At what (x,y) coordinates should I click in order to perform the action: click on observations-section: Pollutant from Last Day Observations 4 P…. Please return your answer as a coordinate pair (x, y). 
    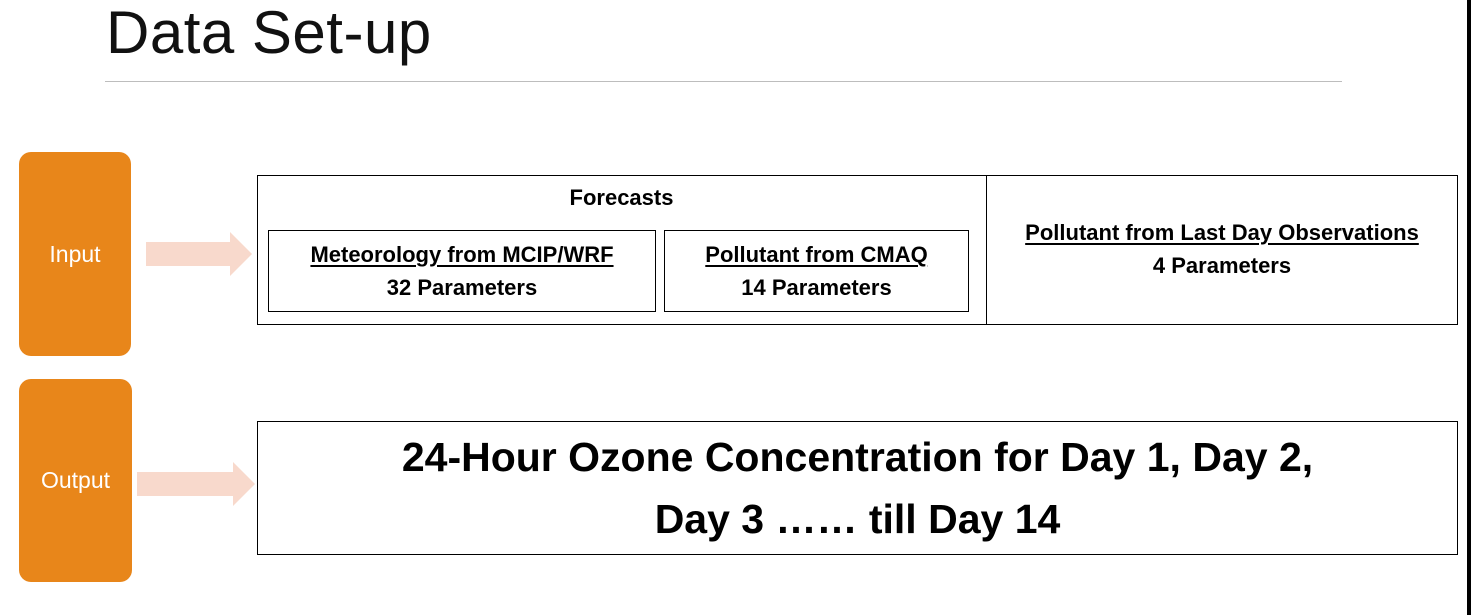
    Looking at the image, I should click on (1222, 249).